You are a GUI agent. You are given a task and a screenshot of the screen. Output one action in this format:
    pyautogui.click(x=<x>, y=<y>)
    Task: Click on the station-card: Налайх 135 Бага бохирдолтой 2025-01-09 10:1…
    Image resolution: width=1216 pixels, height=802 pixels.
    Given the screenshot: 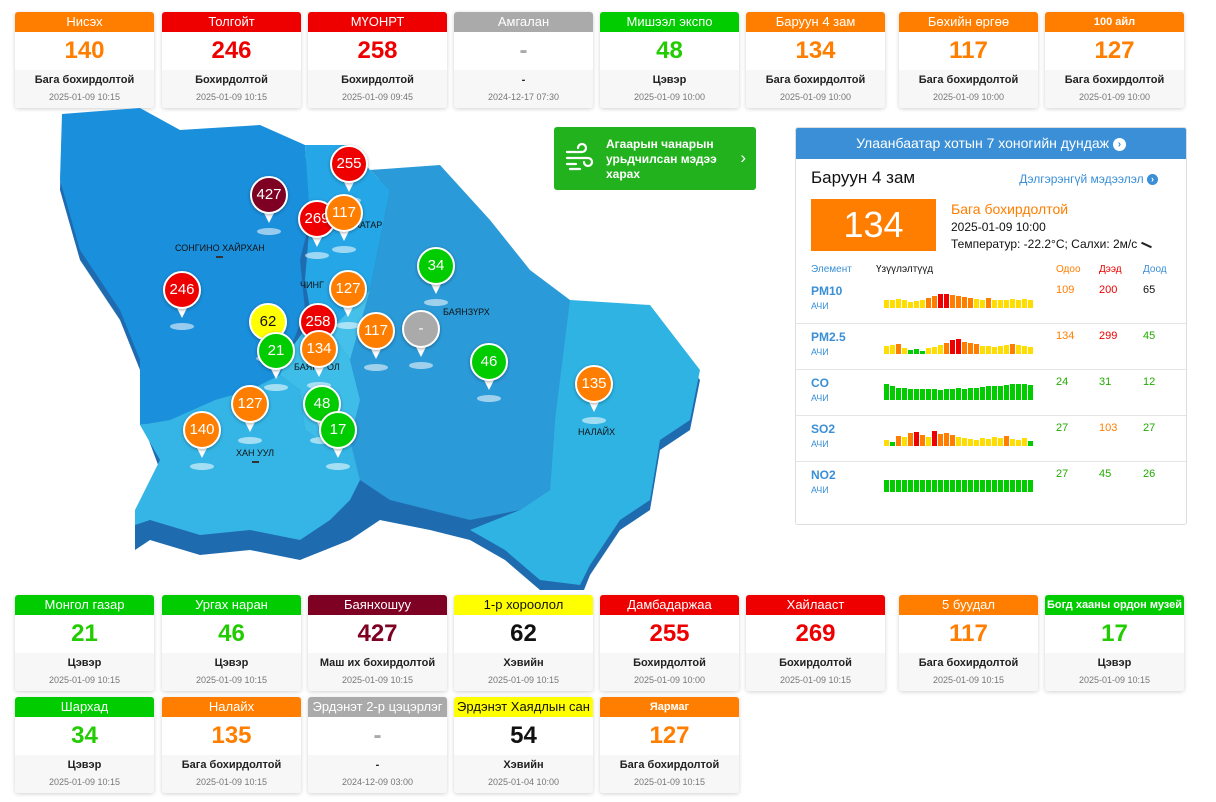 What is the action you would take?
    pyautogui.click(x=231, y=745)
    